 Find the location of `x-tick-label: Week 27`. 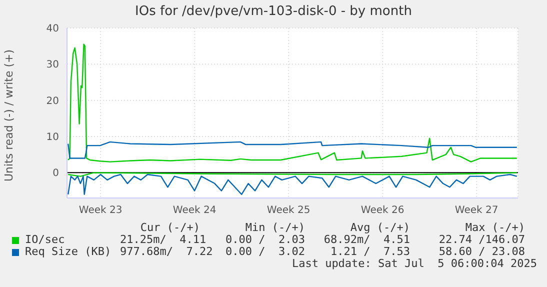

x-tick-label: Week 27 is located at coordinates (476, 210).